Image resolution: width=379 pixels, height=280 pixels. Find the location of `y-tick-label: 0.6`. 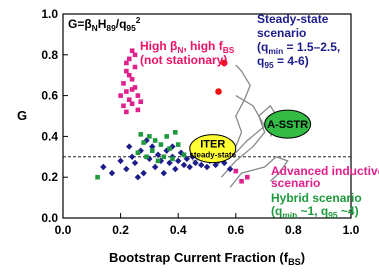

y-tick-label: 0.6 is located at coordinates (49, 96).